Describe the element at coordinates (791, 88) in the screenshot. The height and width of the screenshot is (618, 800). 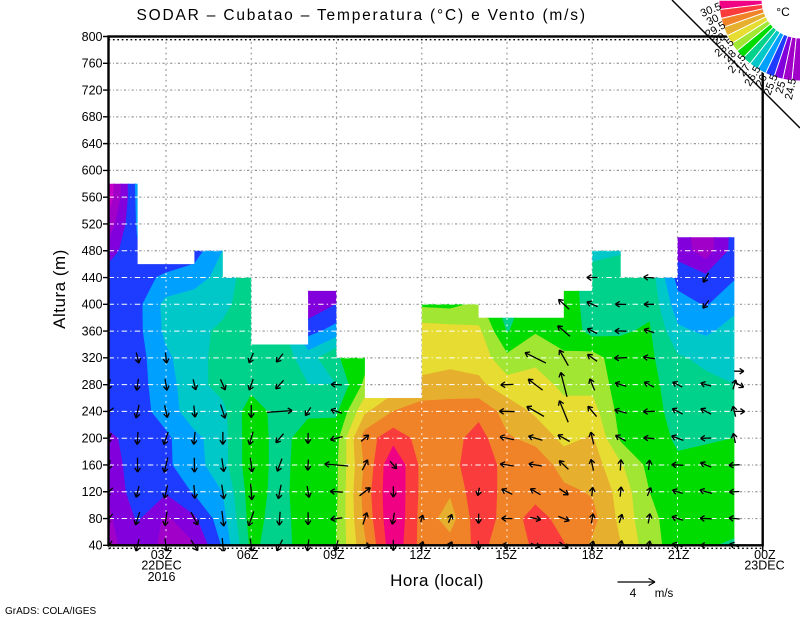
I see `svg-text: 24.5` at that location.